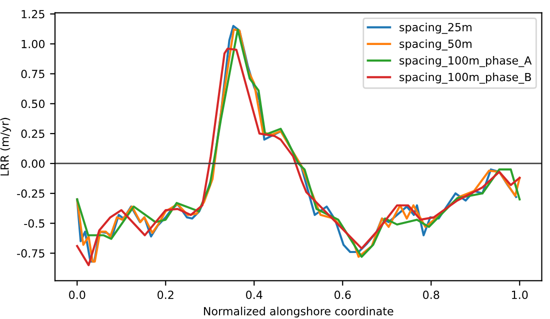 The height and width of the screenshot is (319, 550). Describe the element at coordinates (342, 295) in the screenshot. I see `x-tick-label: 0.6` at that location.